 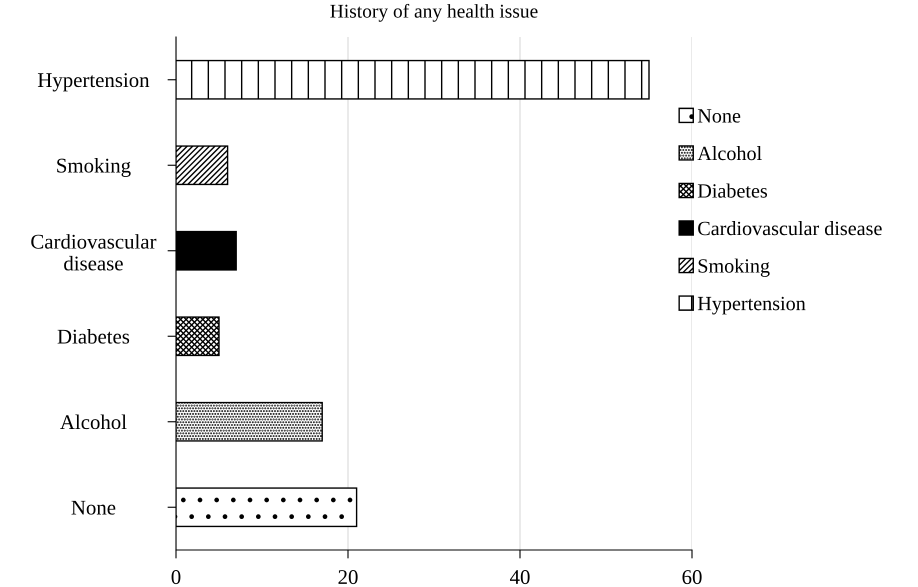 What do you see at coordinates (719, 116) in the screenshot?
I see `legend-label: None` at bounding box center [719, 116].